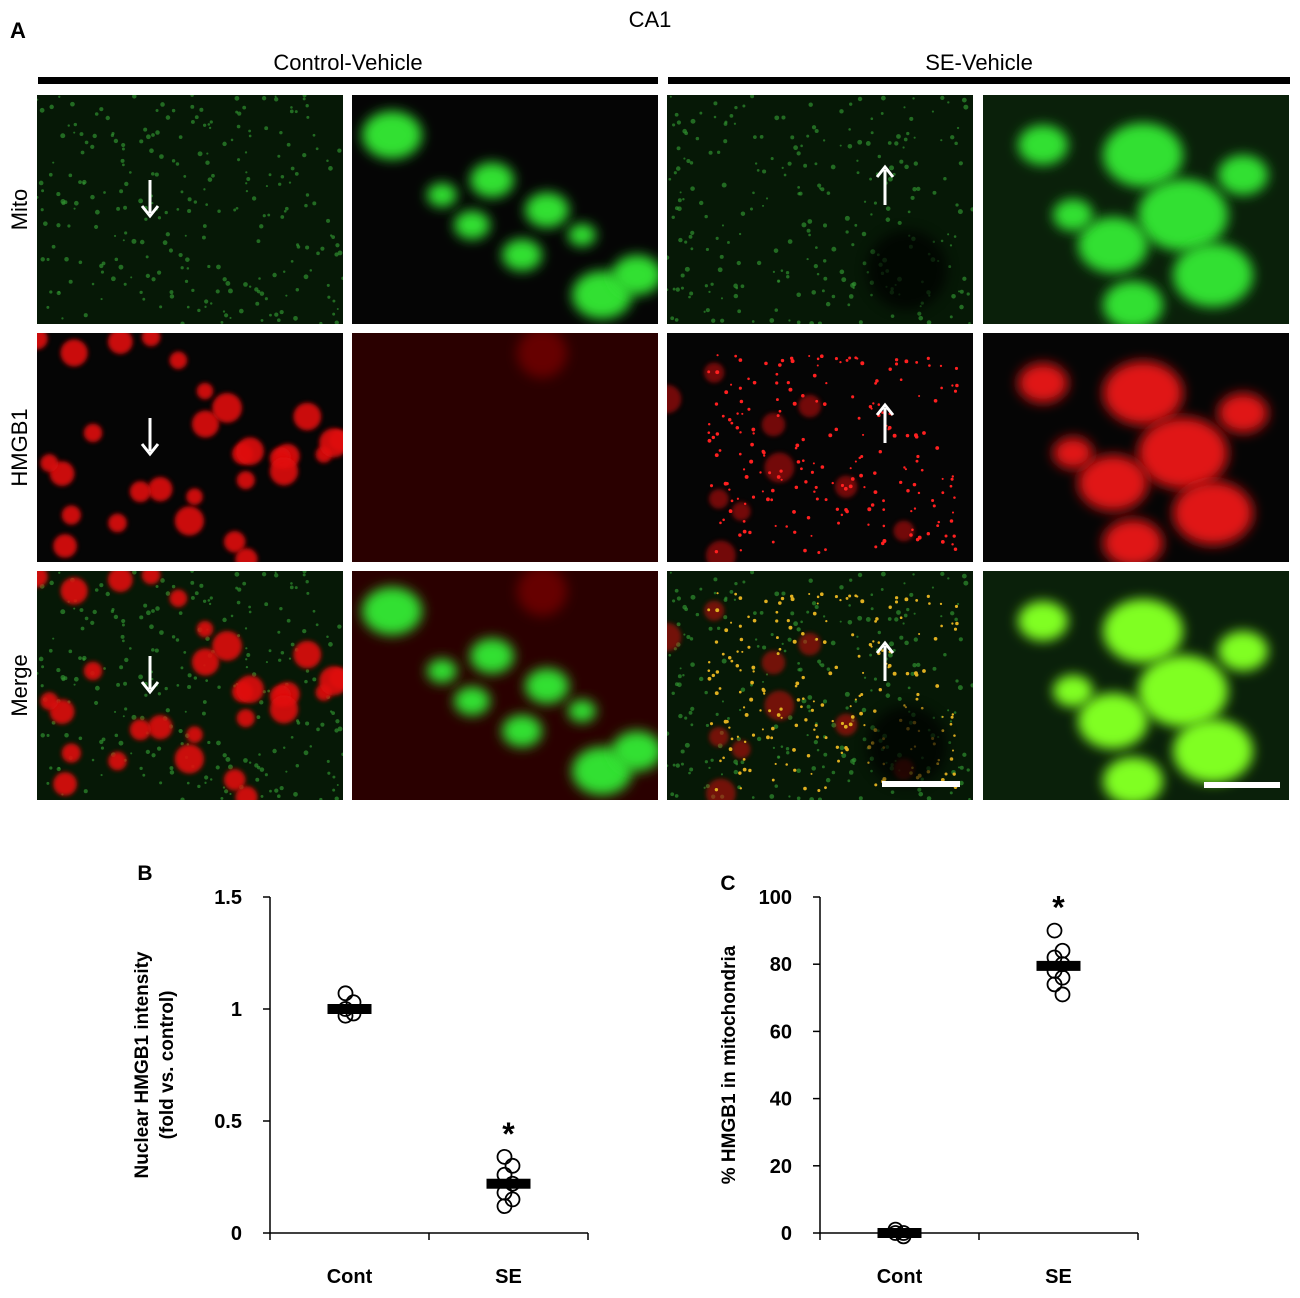 The image size is (1300, 1298). What do you see at coordinates (1058, 965) in the screenshot?
I see `mean-bar` at bounding box center [1058, 965].